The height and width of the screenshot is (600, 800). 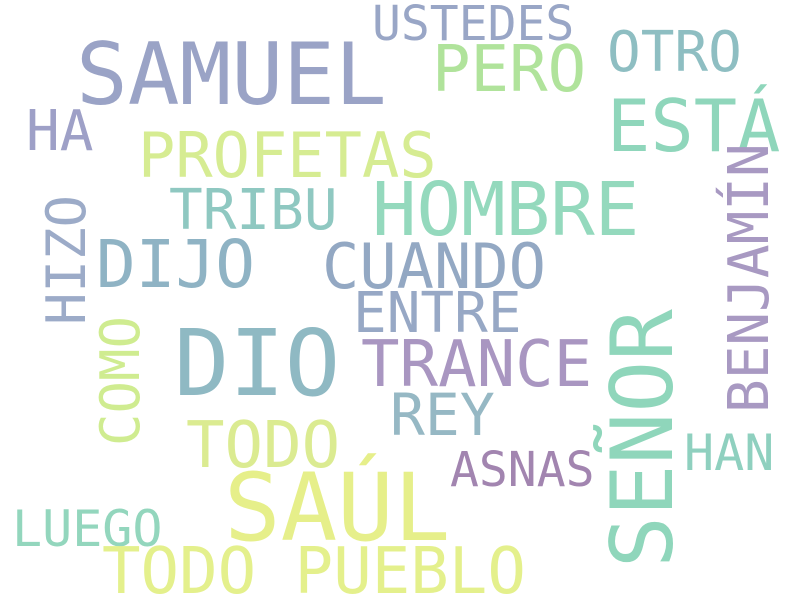 I want to click on word-samuel: SAMUEL, so click(x=231, y=75).